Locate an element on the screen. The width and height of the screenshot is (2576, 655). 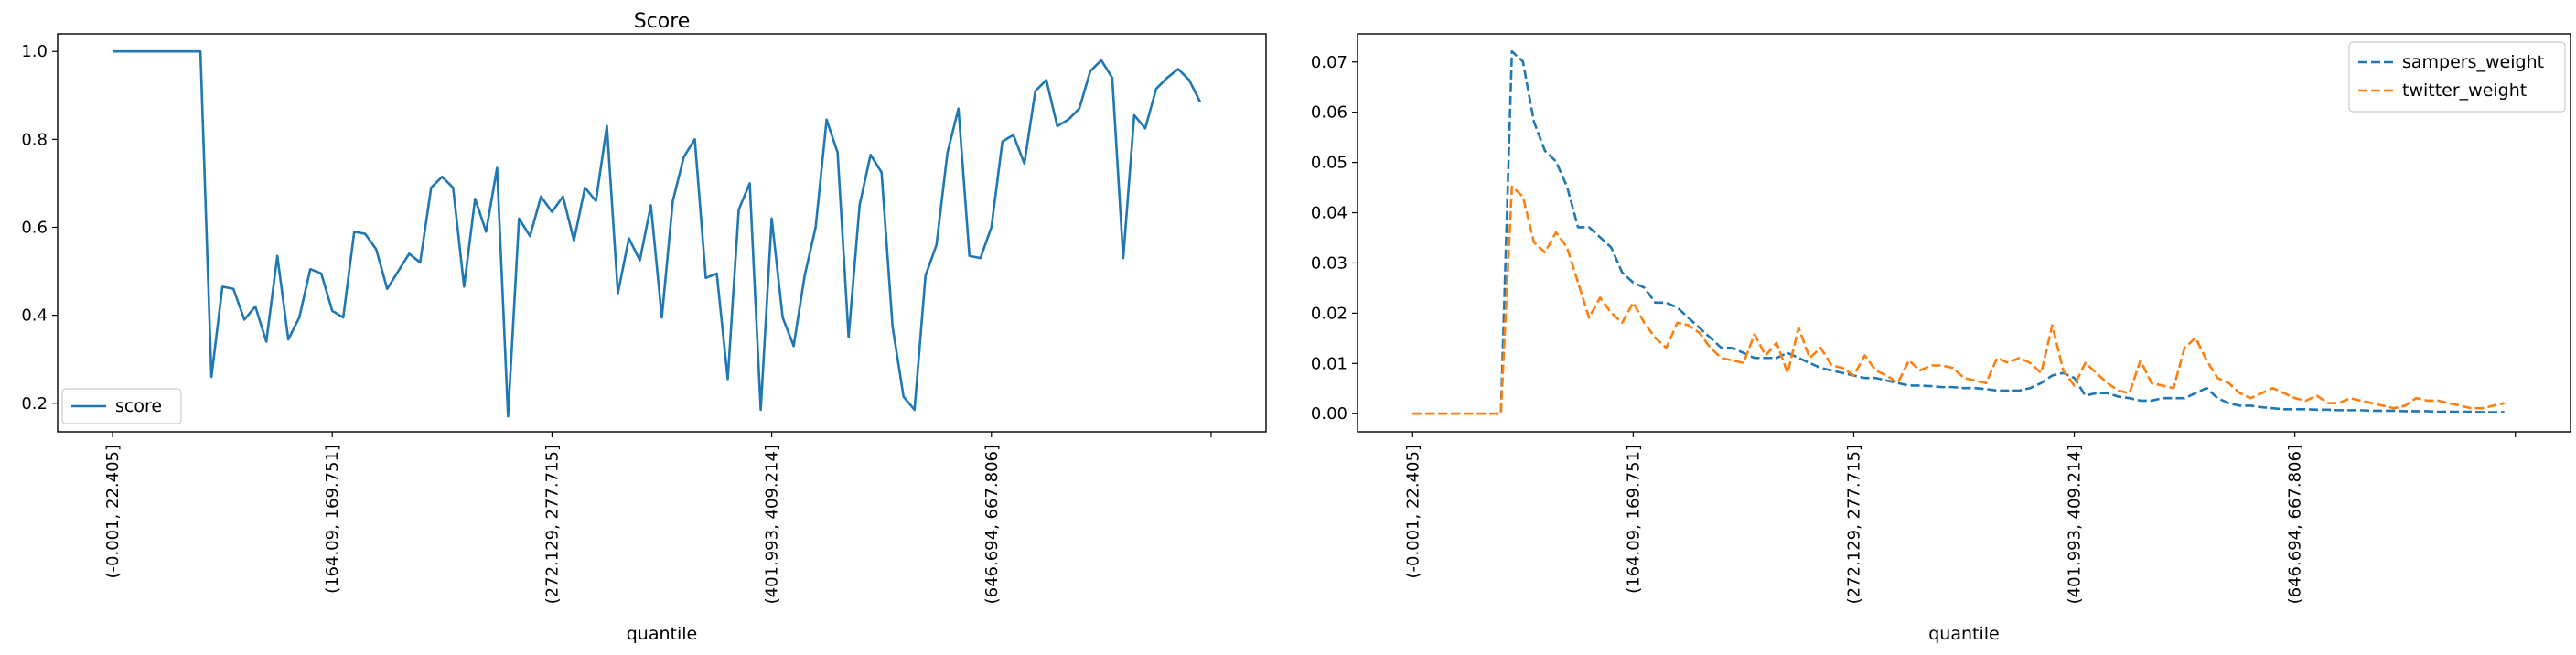
y-tick-label: 0.4 is located at coordinates (34, 316).